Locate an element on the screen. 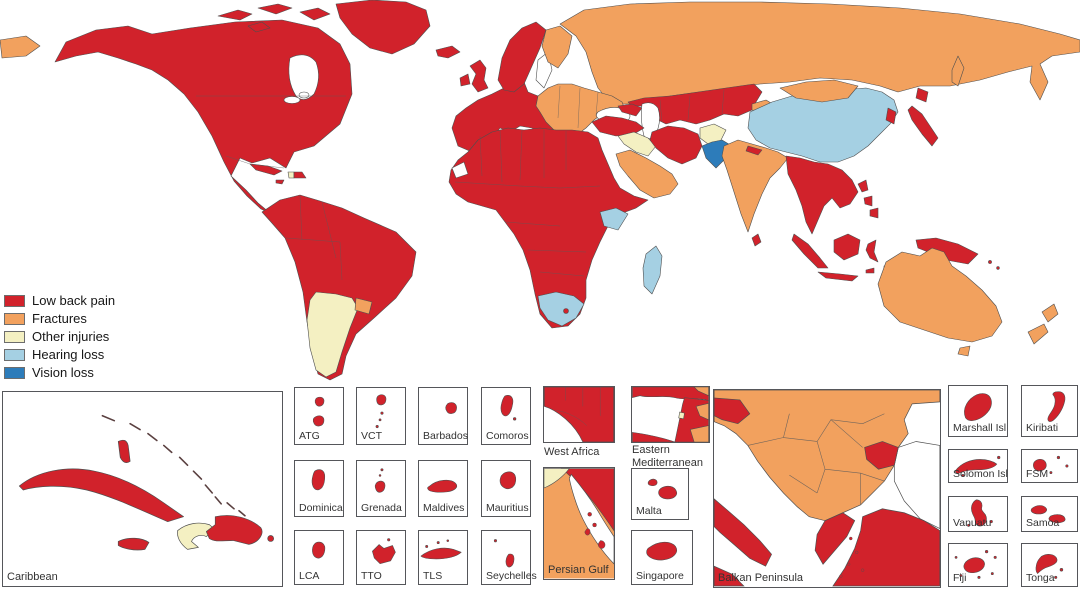 This screenshot has width=1080, height=590. inset-mauritius: Mauritius is located at coordinates (506, 488).